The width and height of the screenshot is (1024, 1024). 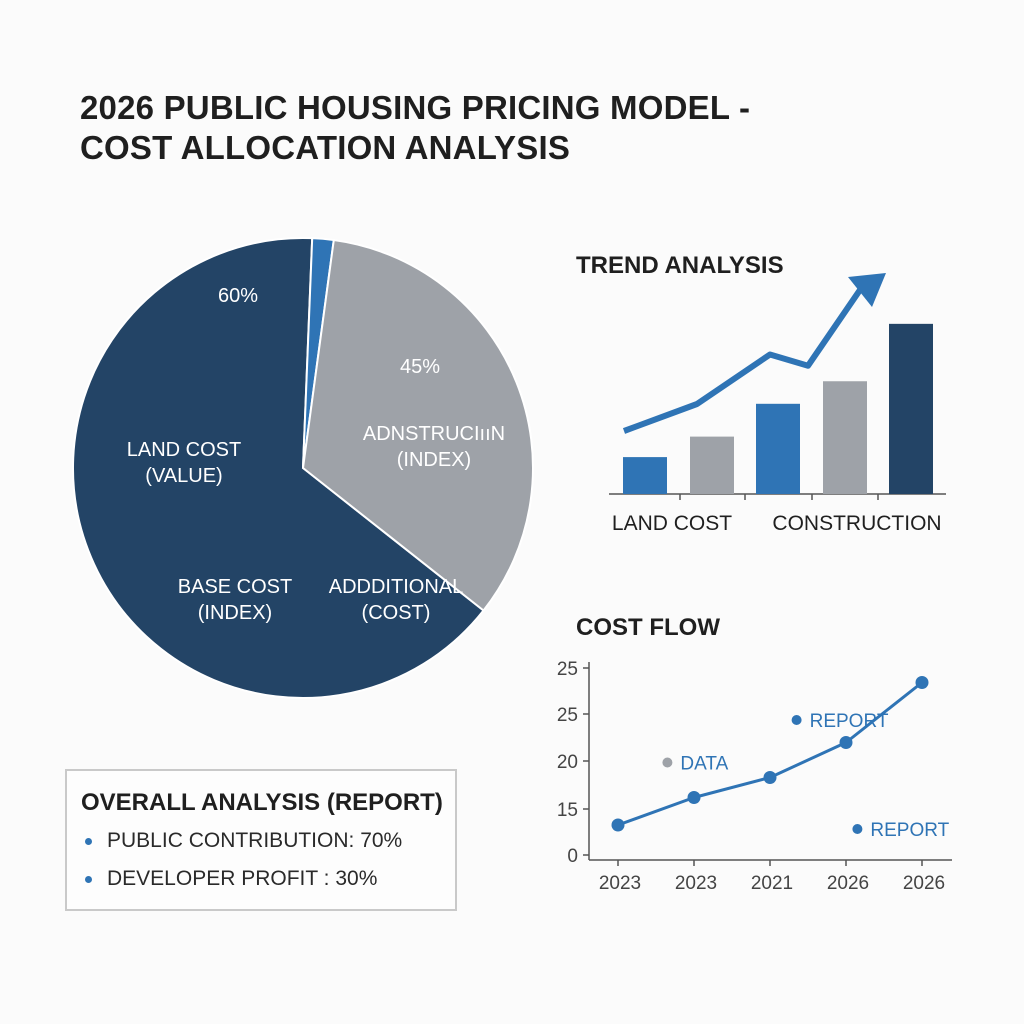 I want to click on annotation-label: DATA, so click(x=704, y=764).